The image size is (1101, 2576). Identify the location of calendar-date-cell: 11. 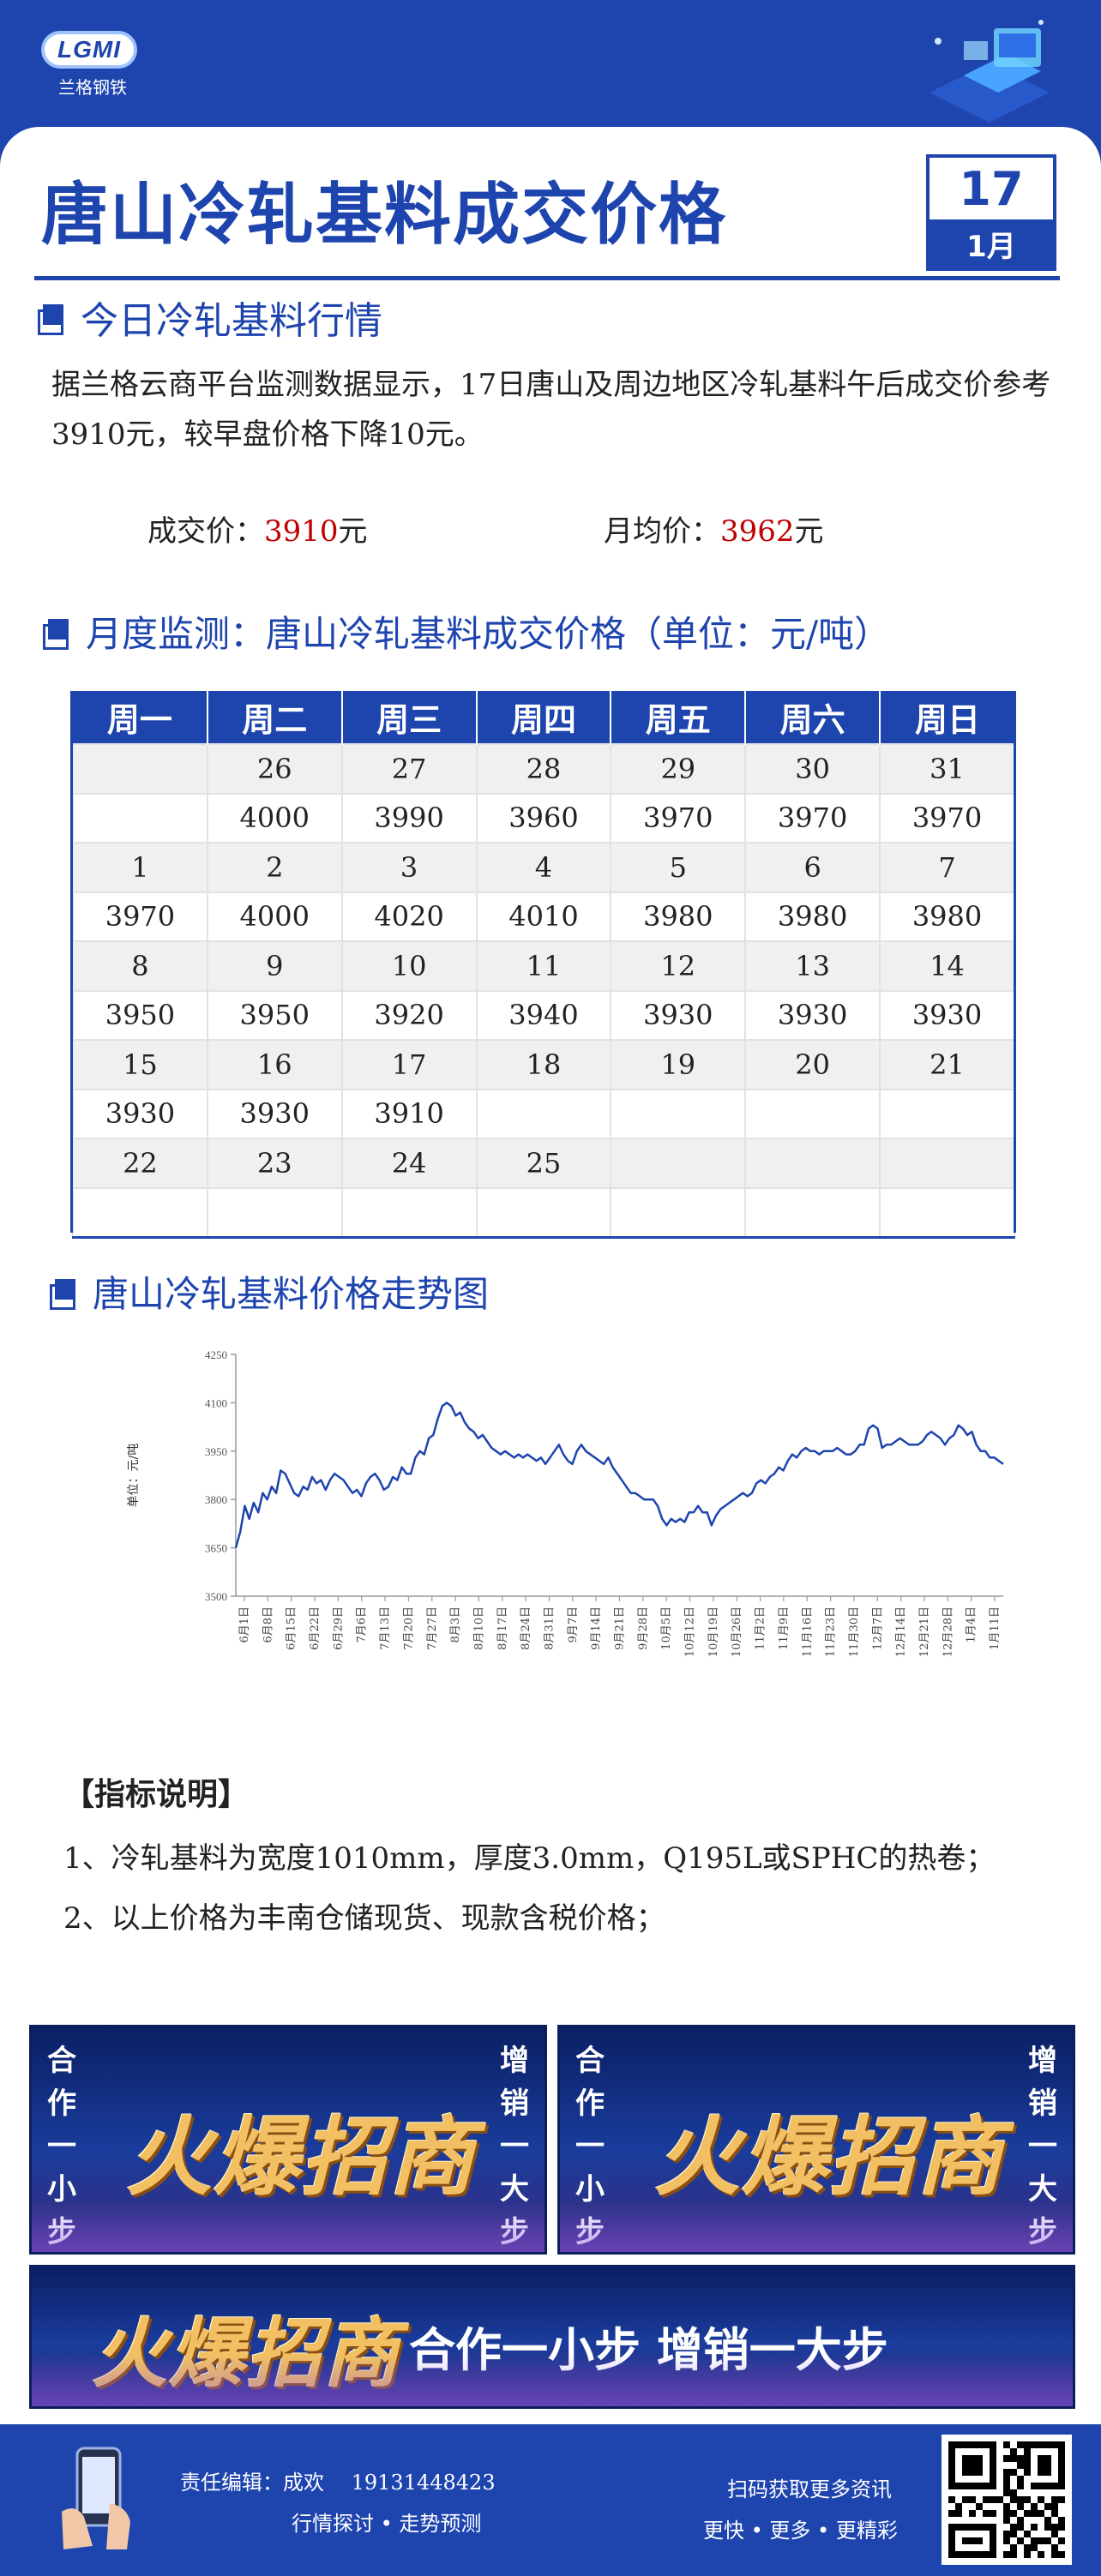
(543, 966).